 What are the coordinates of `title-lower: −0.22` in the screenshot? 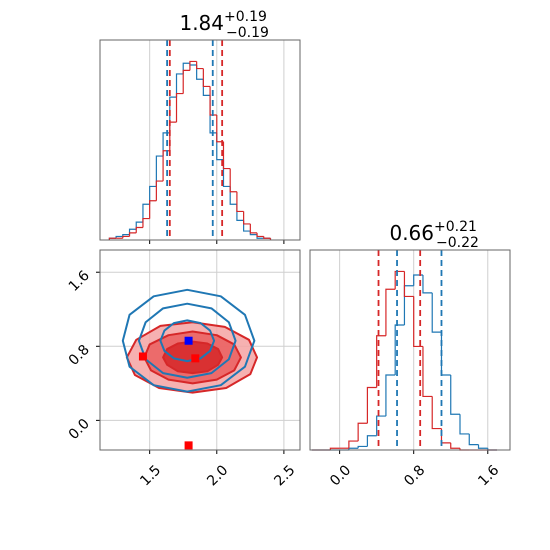 It's located at (457, 243).